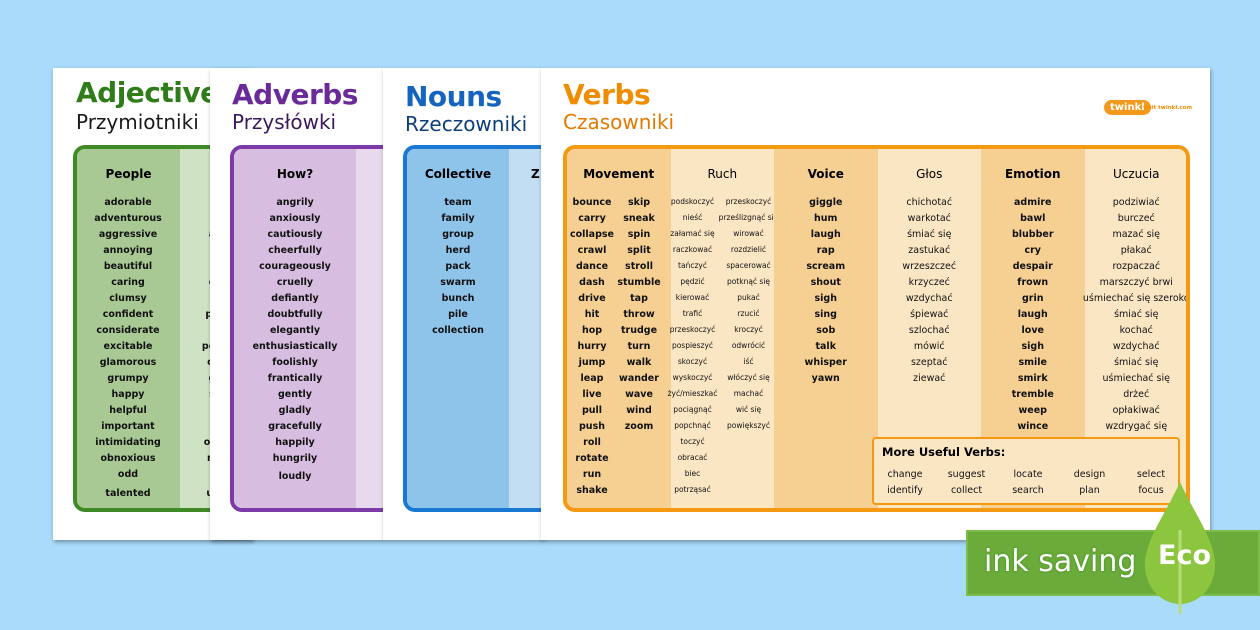  Describe the element at coordinates (295, 298) in the screenshot. I see `word: defiantly` at that location.